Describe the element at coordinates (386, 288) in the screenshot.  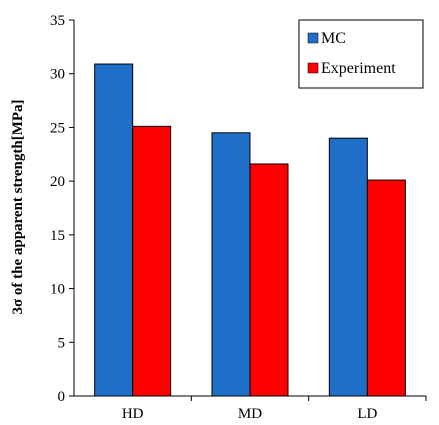
I see `bar-experiment-ld` at that location.